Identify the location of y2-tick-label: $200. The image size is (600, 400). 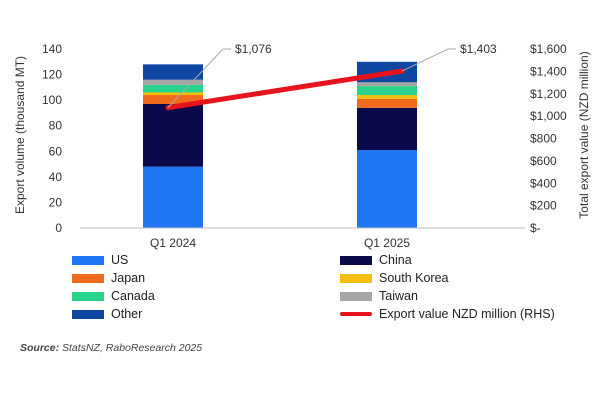
(543, 206).